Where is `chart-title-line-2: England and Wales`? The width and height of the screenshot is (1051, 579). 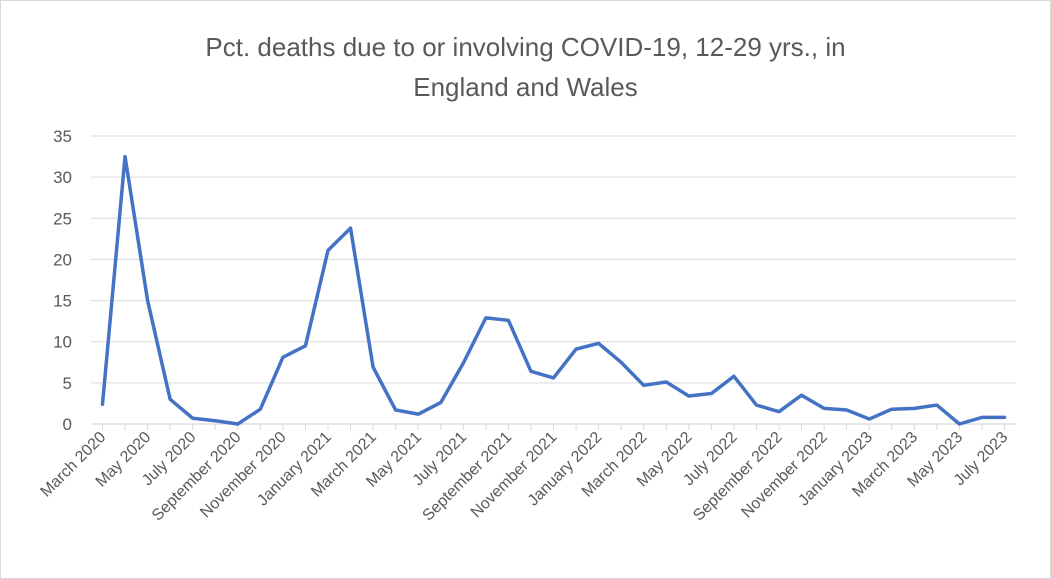
chart-title-line-2: England and Wales is located at coordinates (525, 87).